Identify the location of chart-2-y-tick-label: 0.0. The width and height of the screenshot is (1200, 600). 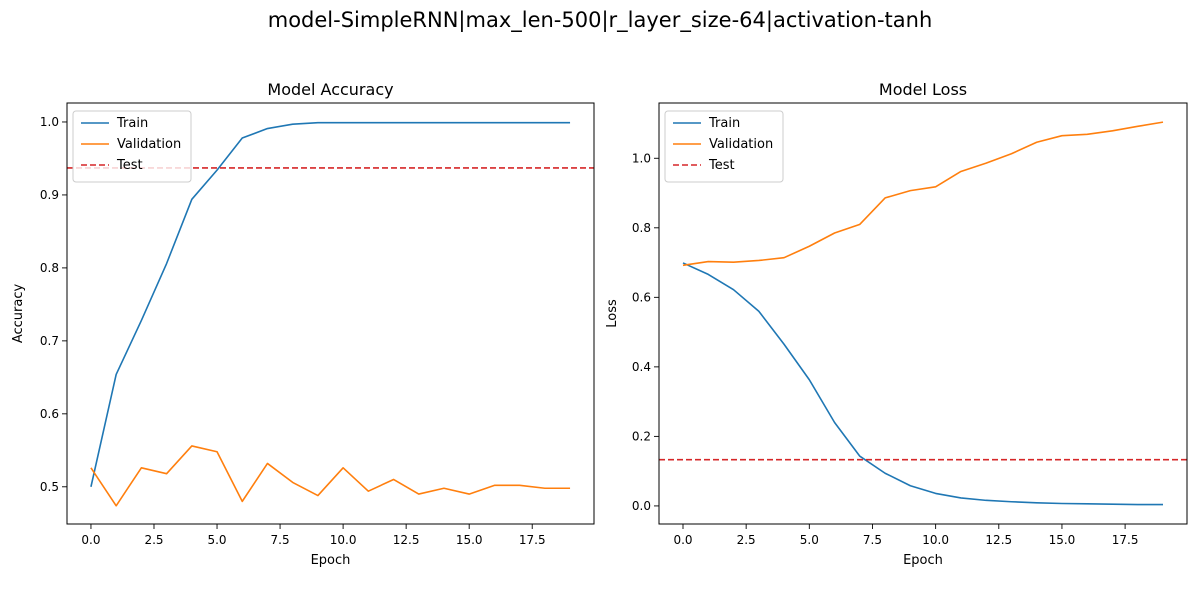
(641, 506).